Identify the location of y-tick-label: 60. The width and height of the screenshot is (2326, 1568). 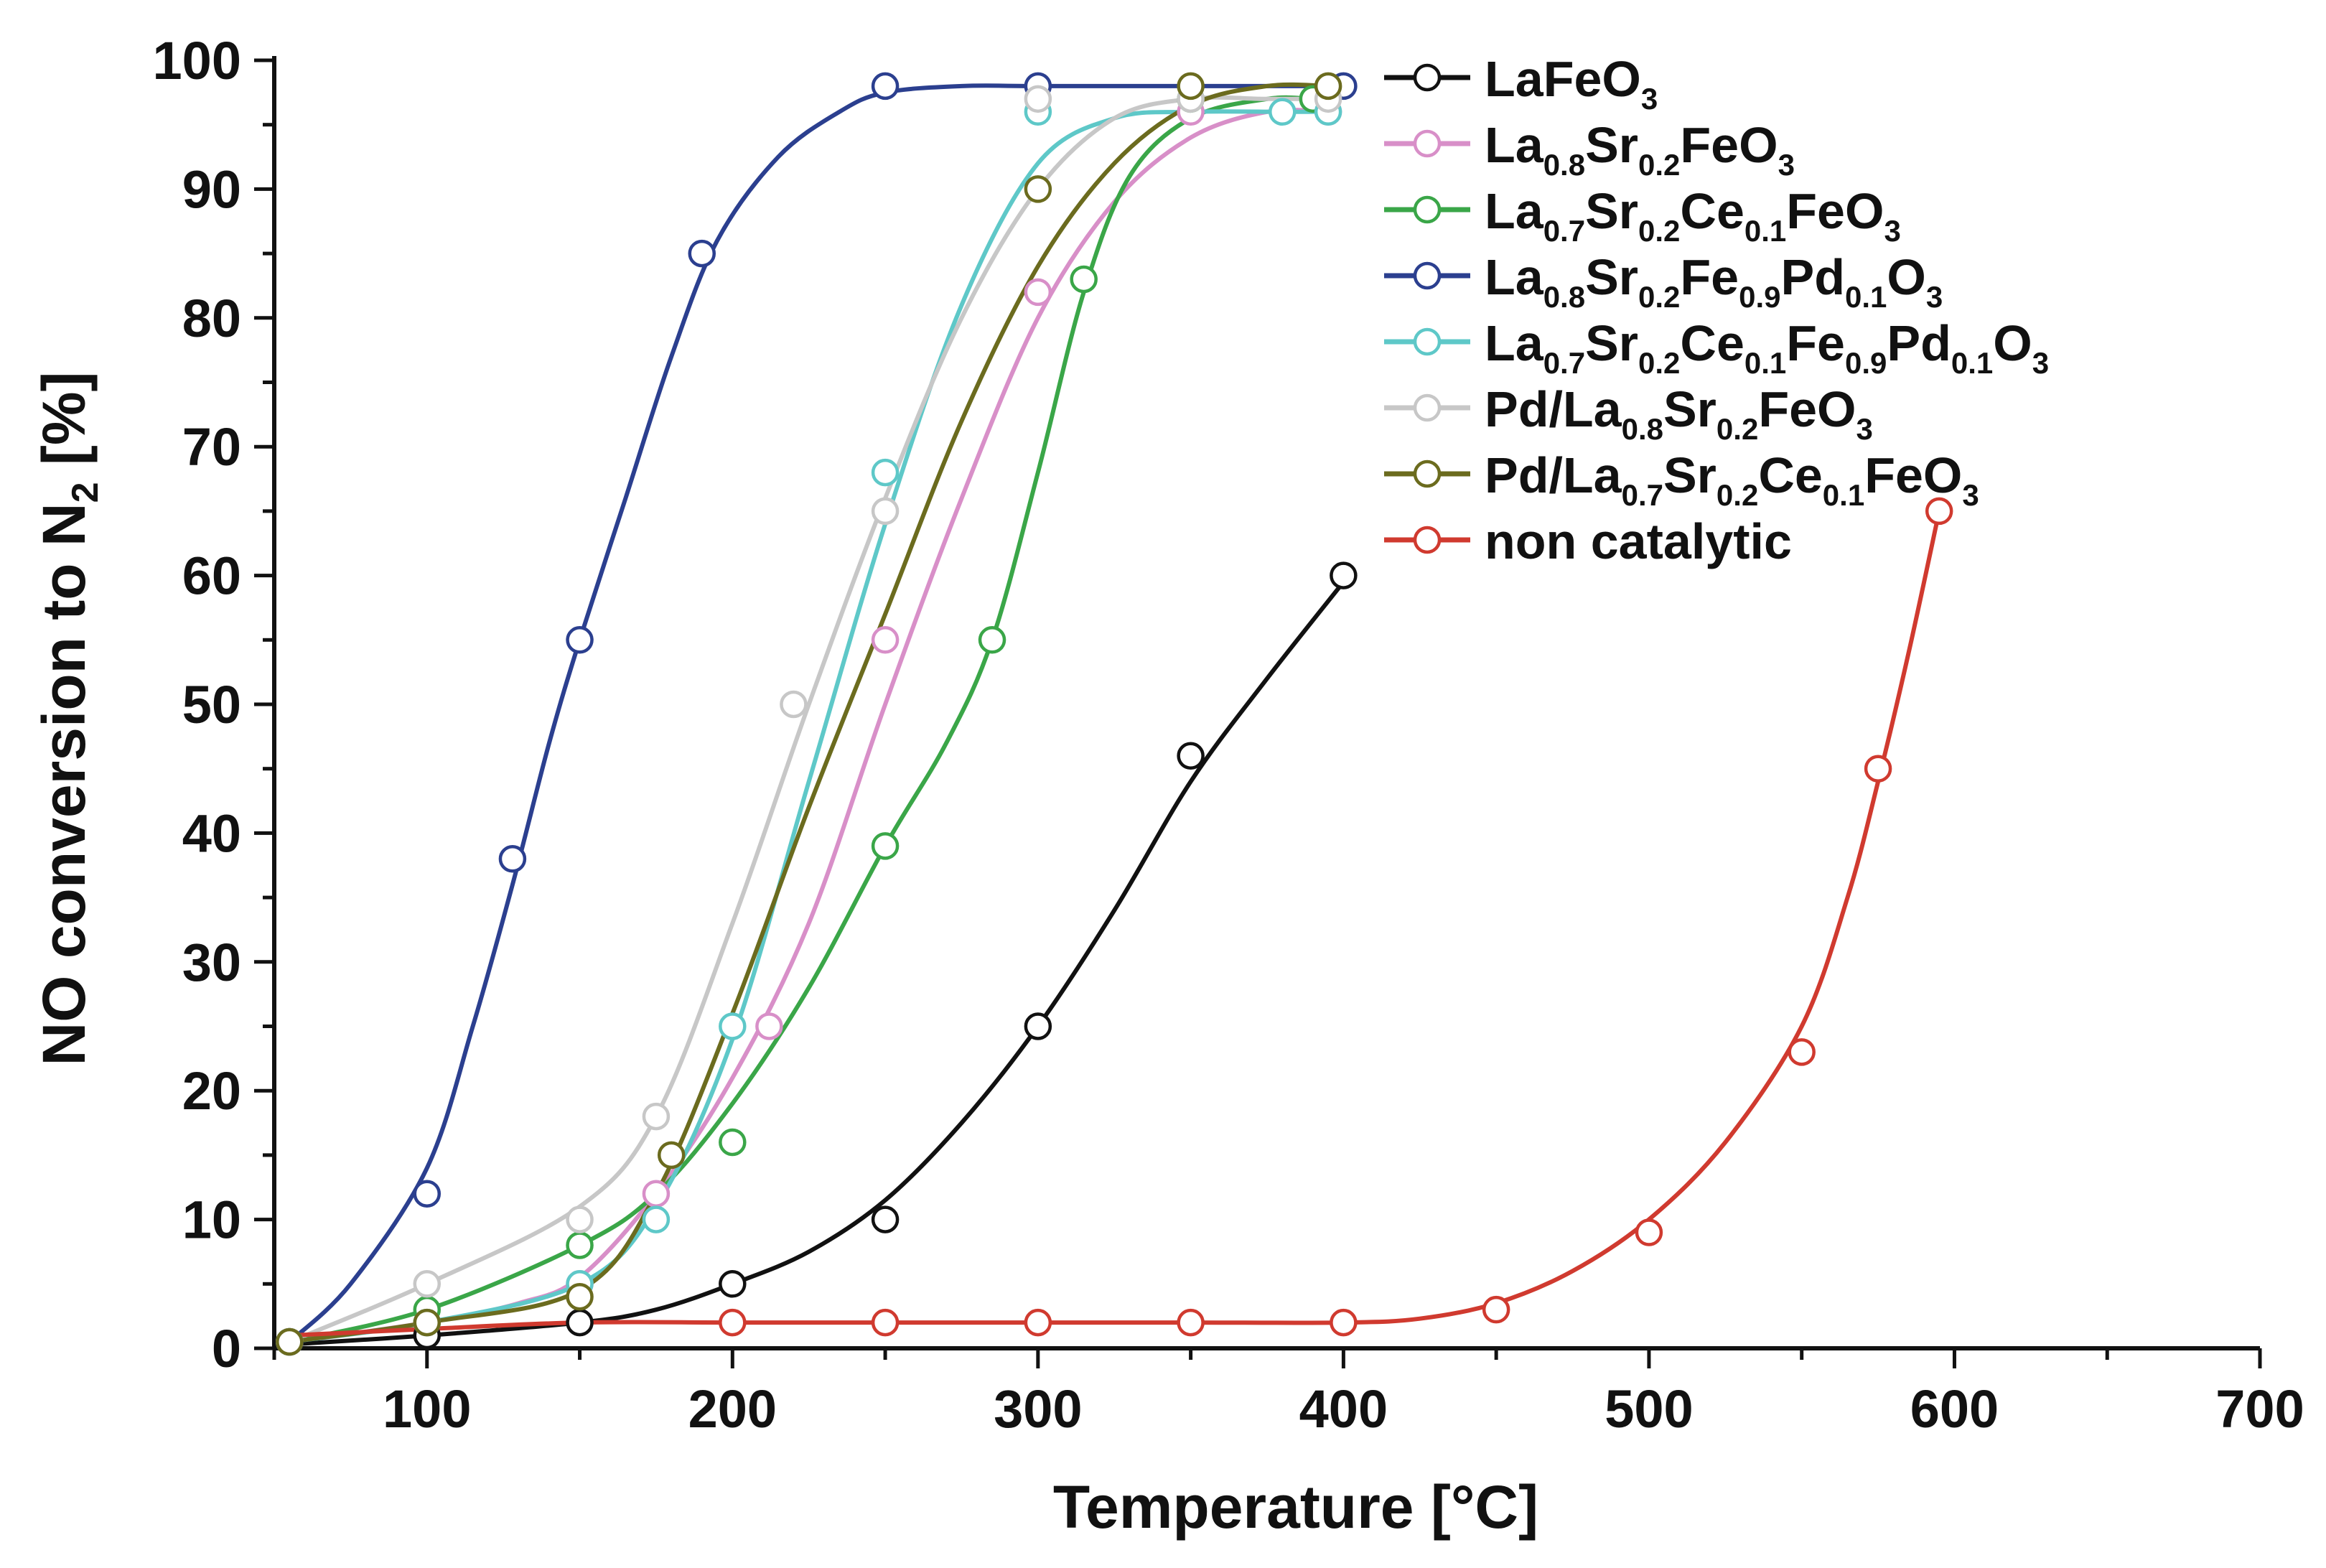
(211, 576).